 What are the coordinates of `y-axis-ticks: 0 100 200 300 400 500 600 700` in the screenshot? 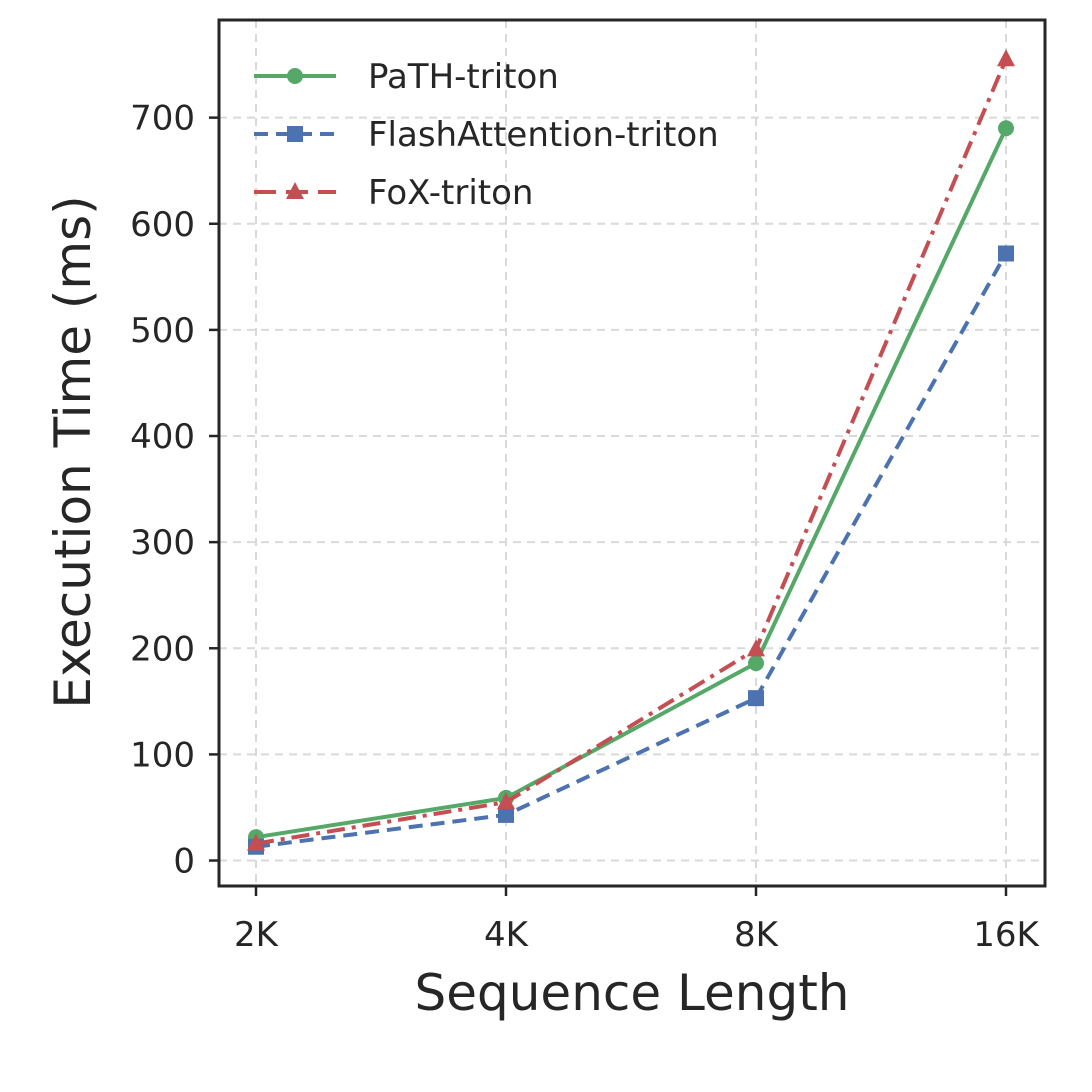 It's located at (174, 490).